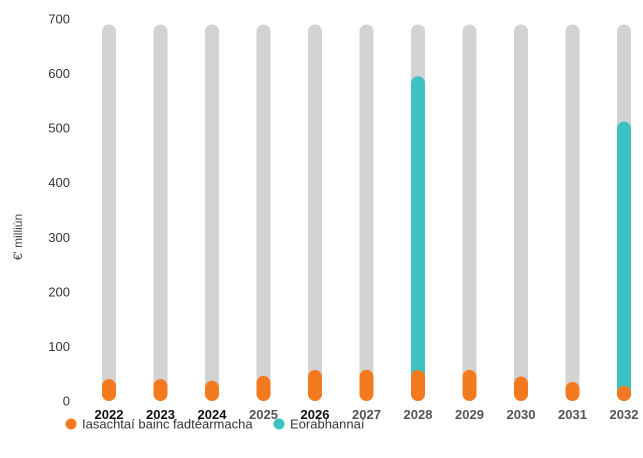 The image size is (643, 458). Describe the element at coordinates (418, 414) in the screenshot. I see `x-tick-label: 2028` at that location.